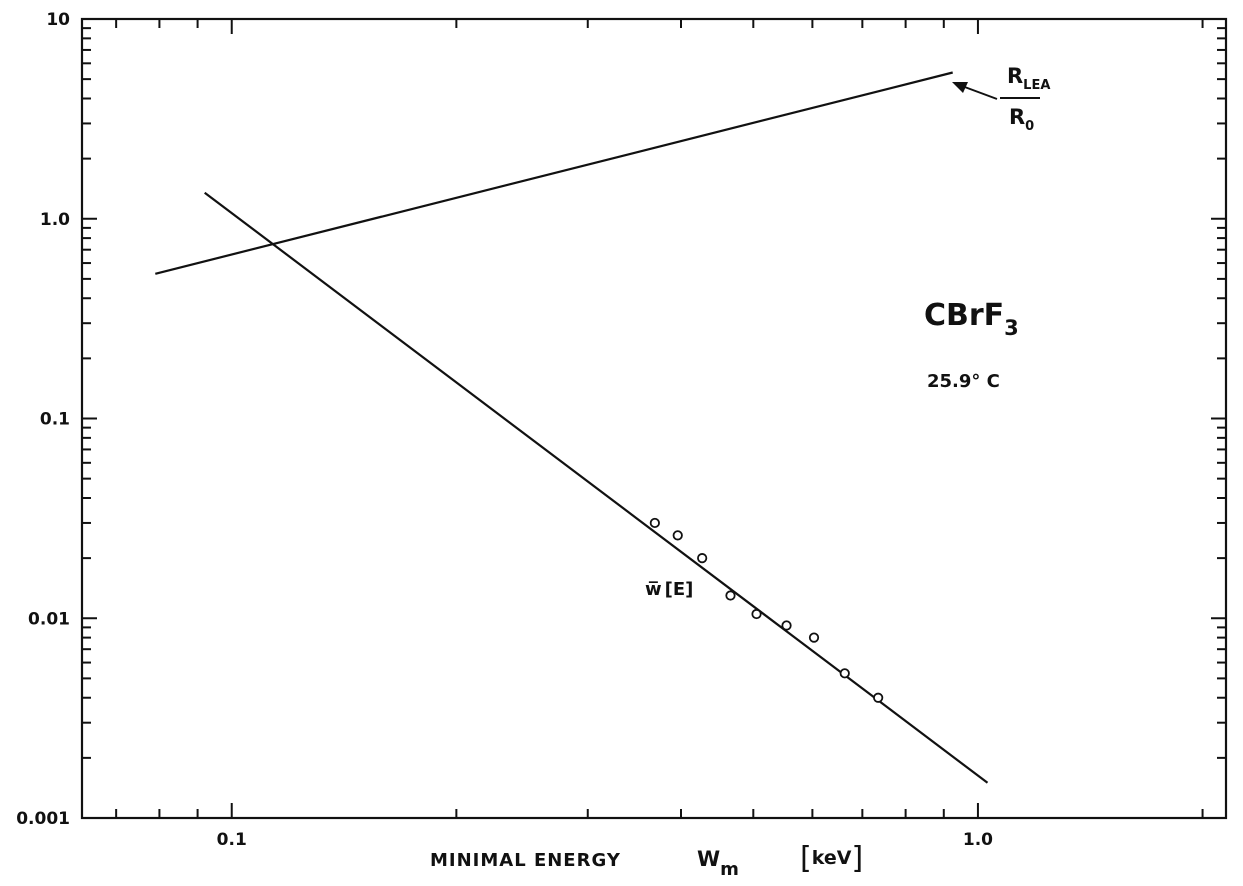  I want to click on x-tick-label: 0.1, so click(232, 840).